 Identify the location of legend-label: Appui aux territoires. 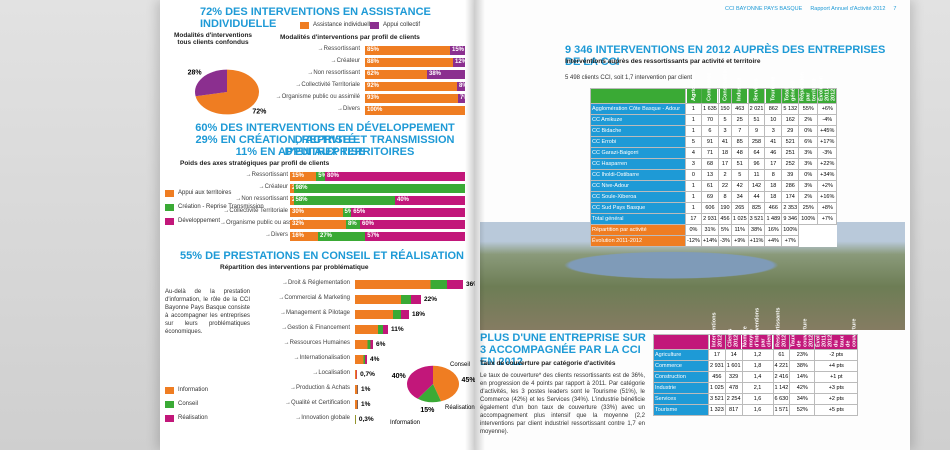
(205, 193).